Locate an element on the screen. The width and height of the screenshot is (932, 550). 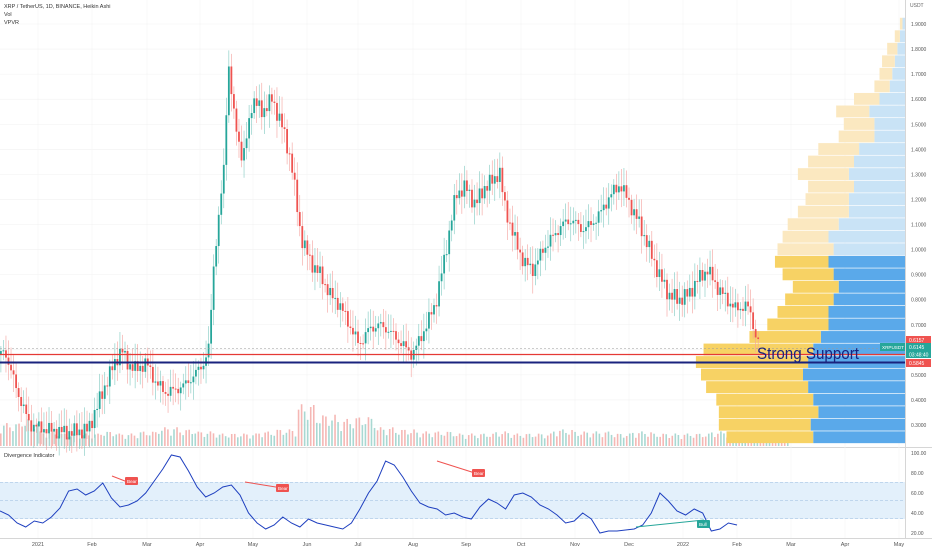
time-tick-label: Jul is located at coordinates (357, 545).